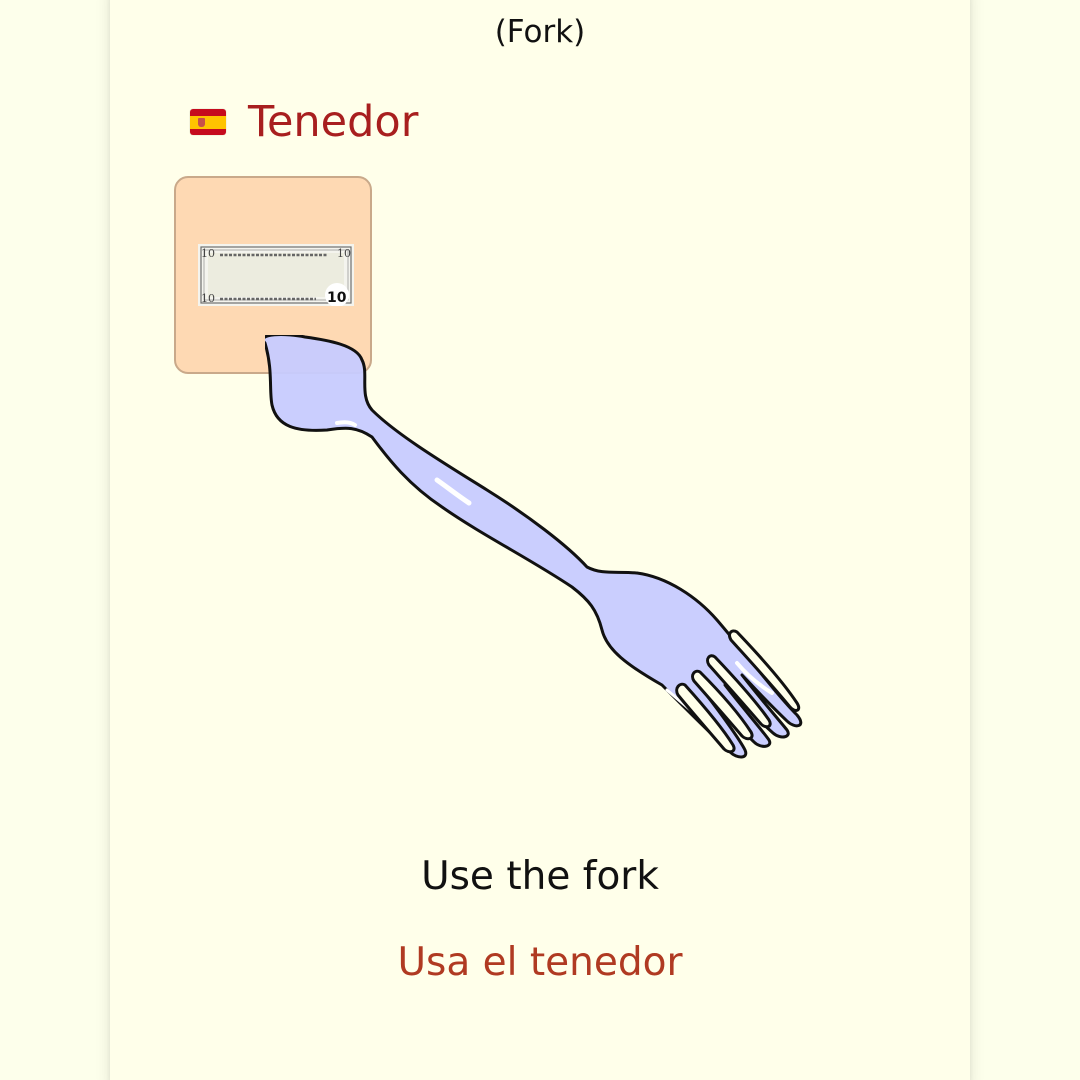 This screenshot has height=1080, width=1080. I want to click on spanish-title-row: Tenedor, so click(304, 122).